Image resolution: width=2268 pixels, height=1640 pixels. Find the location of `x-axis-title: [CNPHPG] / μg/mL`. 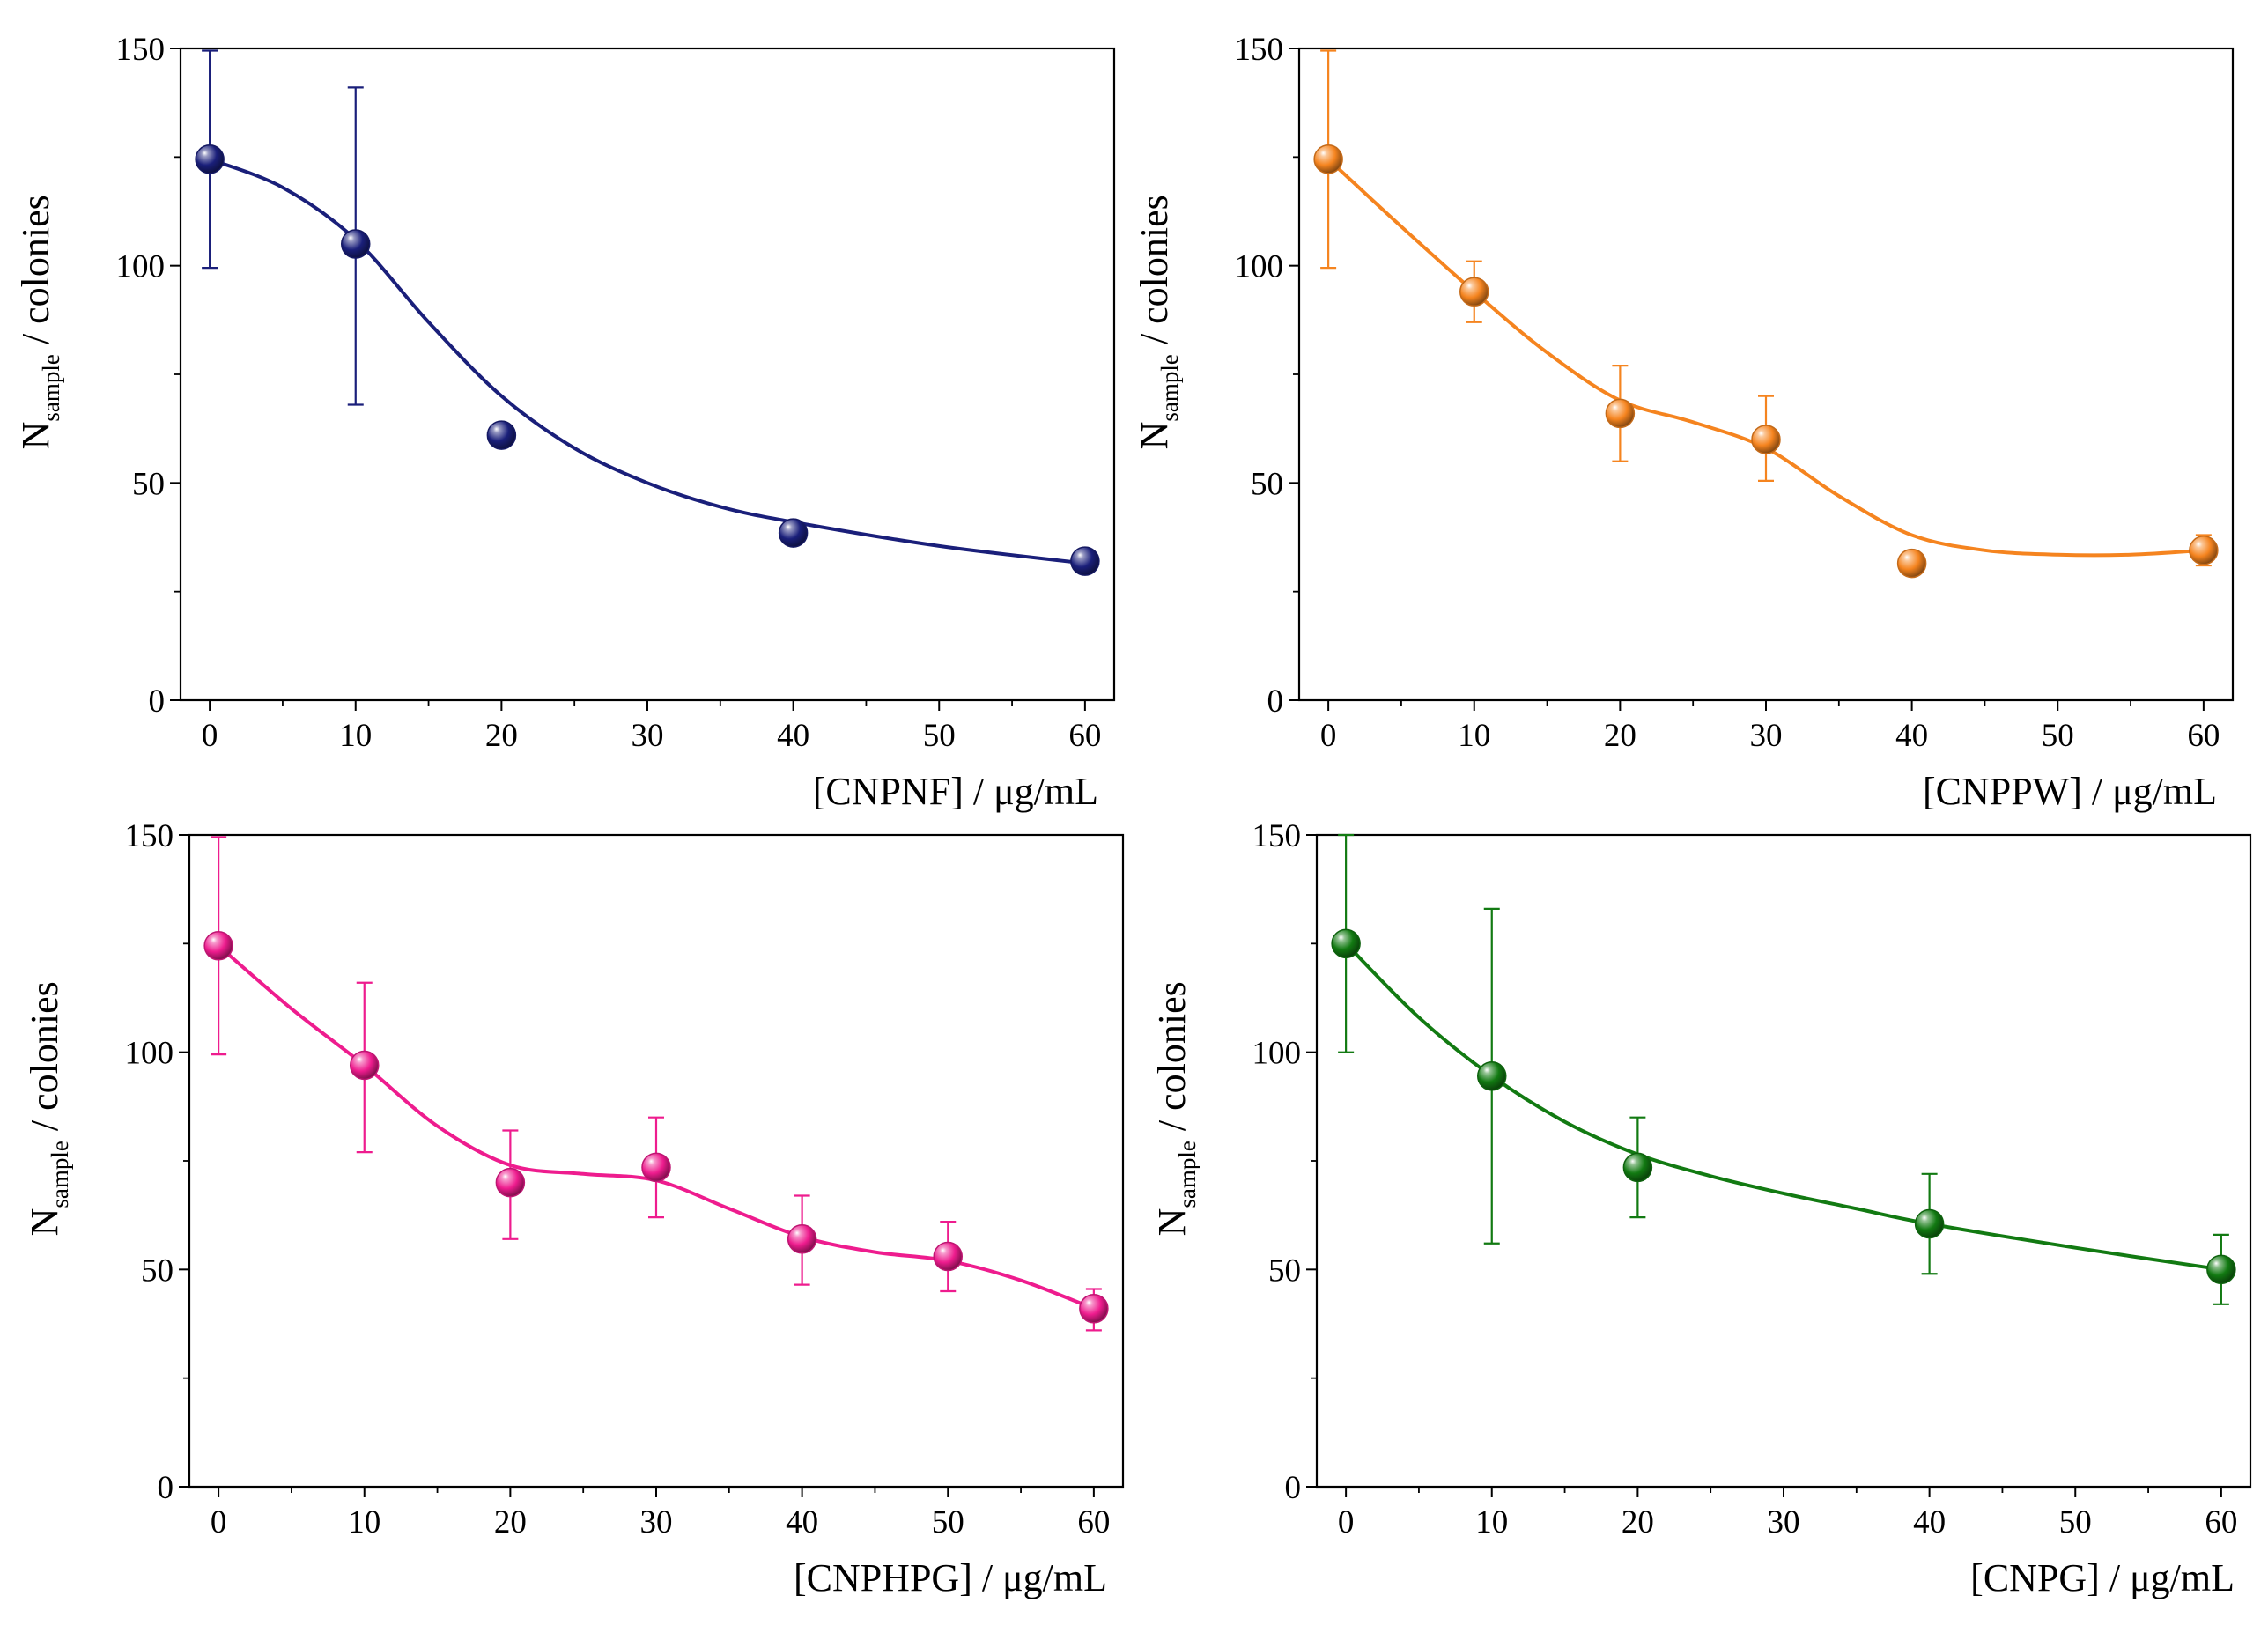

x-axis-title: [CNPHPG] / μg/mL is located at coordinates (950, 1577).